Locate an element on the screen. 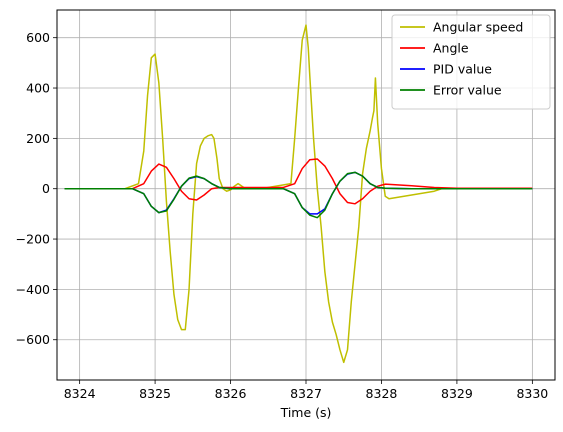  x-tick-label: 8326 is located at coordinates (231, 393).